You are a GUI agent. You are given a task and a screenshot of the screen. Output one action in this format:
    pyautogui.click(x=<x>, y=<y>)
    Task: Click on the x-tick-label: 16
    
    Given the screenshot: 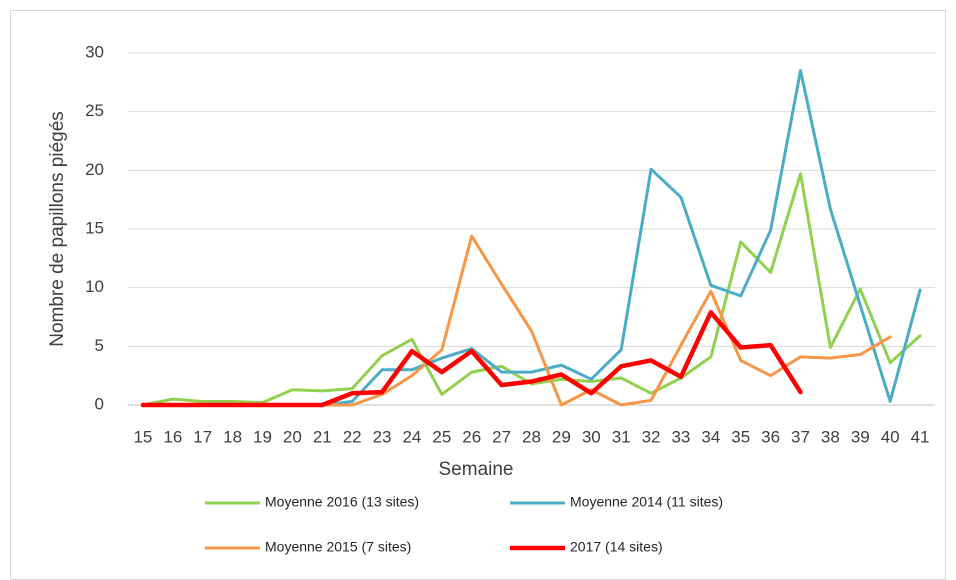 What is the action you would take?
    pyautogui.click(x=172, y=436)
    